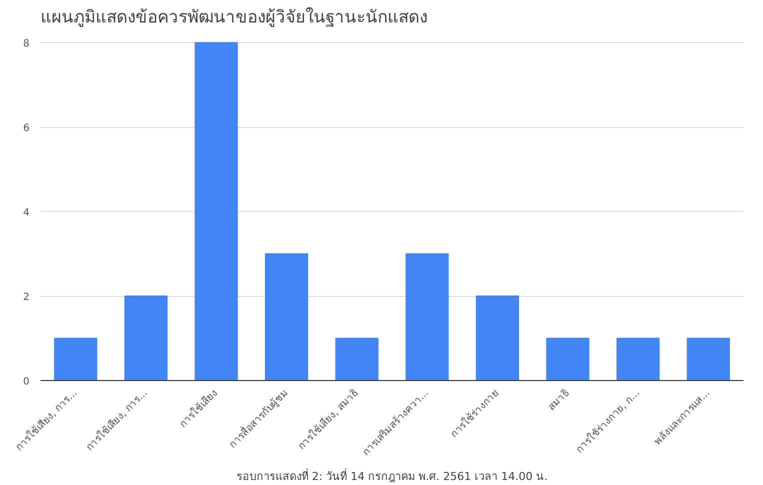 The width and height of the screenshot is (763, 485). Describe the element at coordinates (26, 44) in the screenshot. I see `y-tick-label: 8` at that location.